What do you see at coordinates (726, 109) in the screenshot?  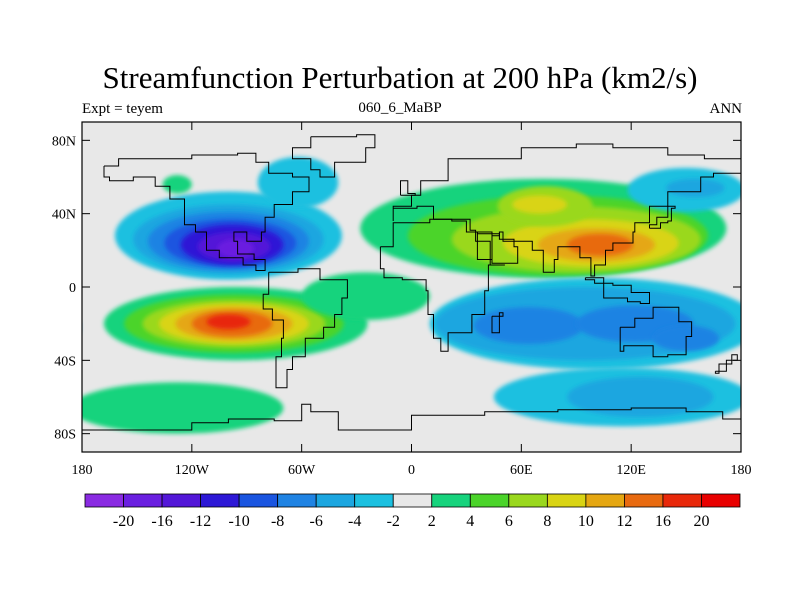 I see `season-label: ANN` at bounding box center [726, 109].